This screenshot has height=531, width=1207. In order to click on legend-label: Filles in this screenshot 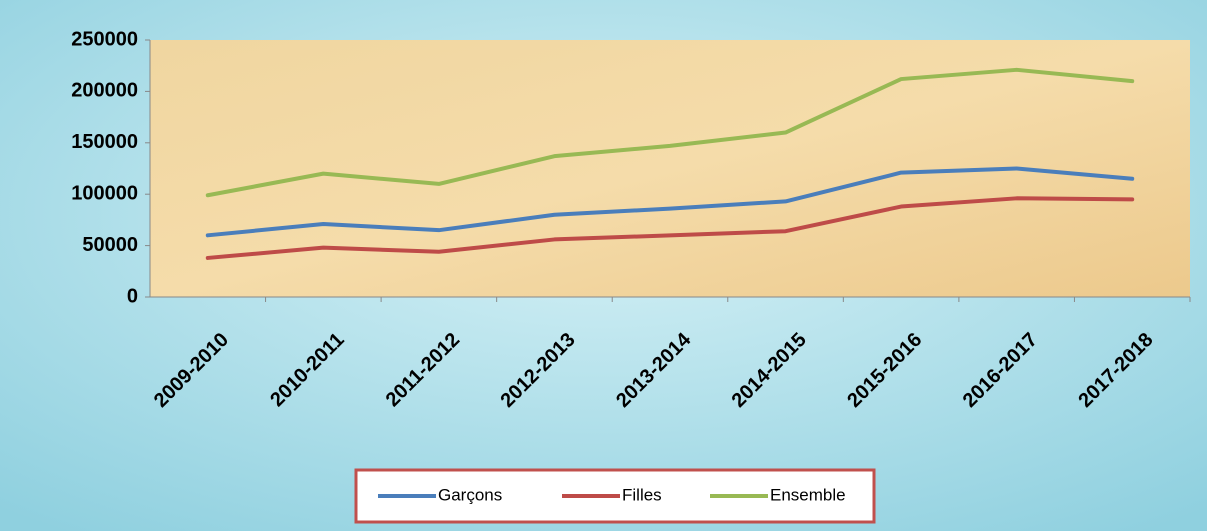, I will do `click(642, 494)`.